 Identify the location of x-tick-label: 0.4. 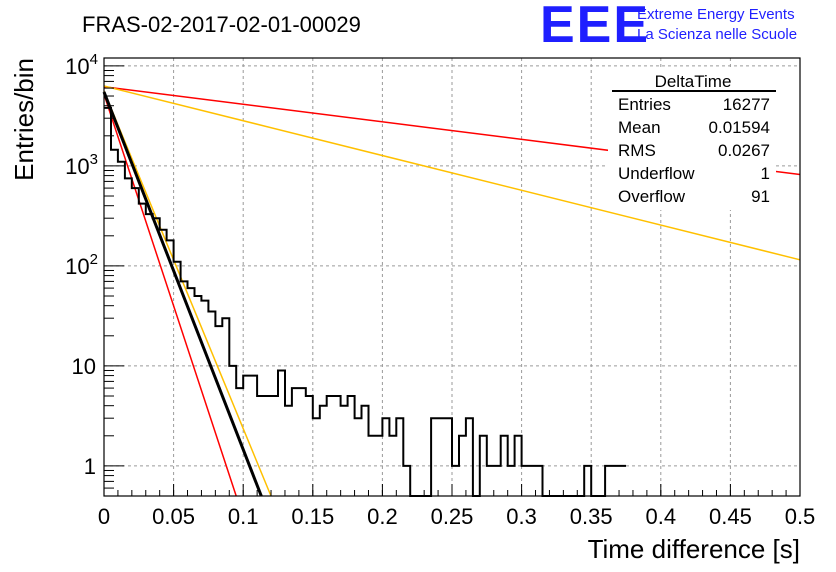
(661, 516).